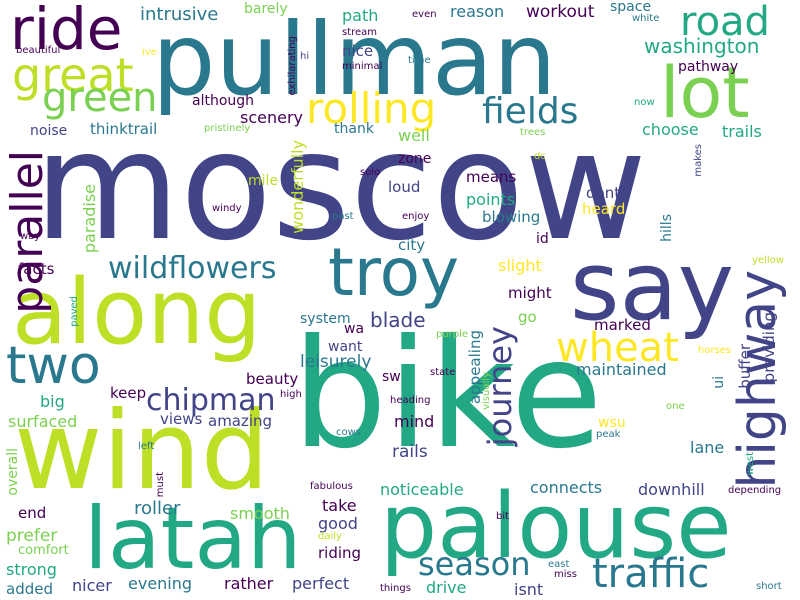 The width and height of the screenshot is (800, 600). What do you see at coordinates (305, 56) in the screenshot?
I see `word-hi: hi` at bounding box center [305, 56].